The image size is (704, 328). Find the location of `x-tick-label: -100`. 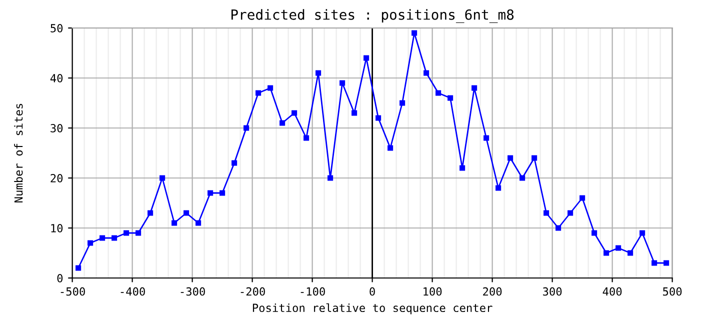

x-tick-label: -100 is located at coordinates (312, 291).